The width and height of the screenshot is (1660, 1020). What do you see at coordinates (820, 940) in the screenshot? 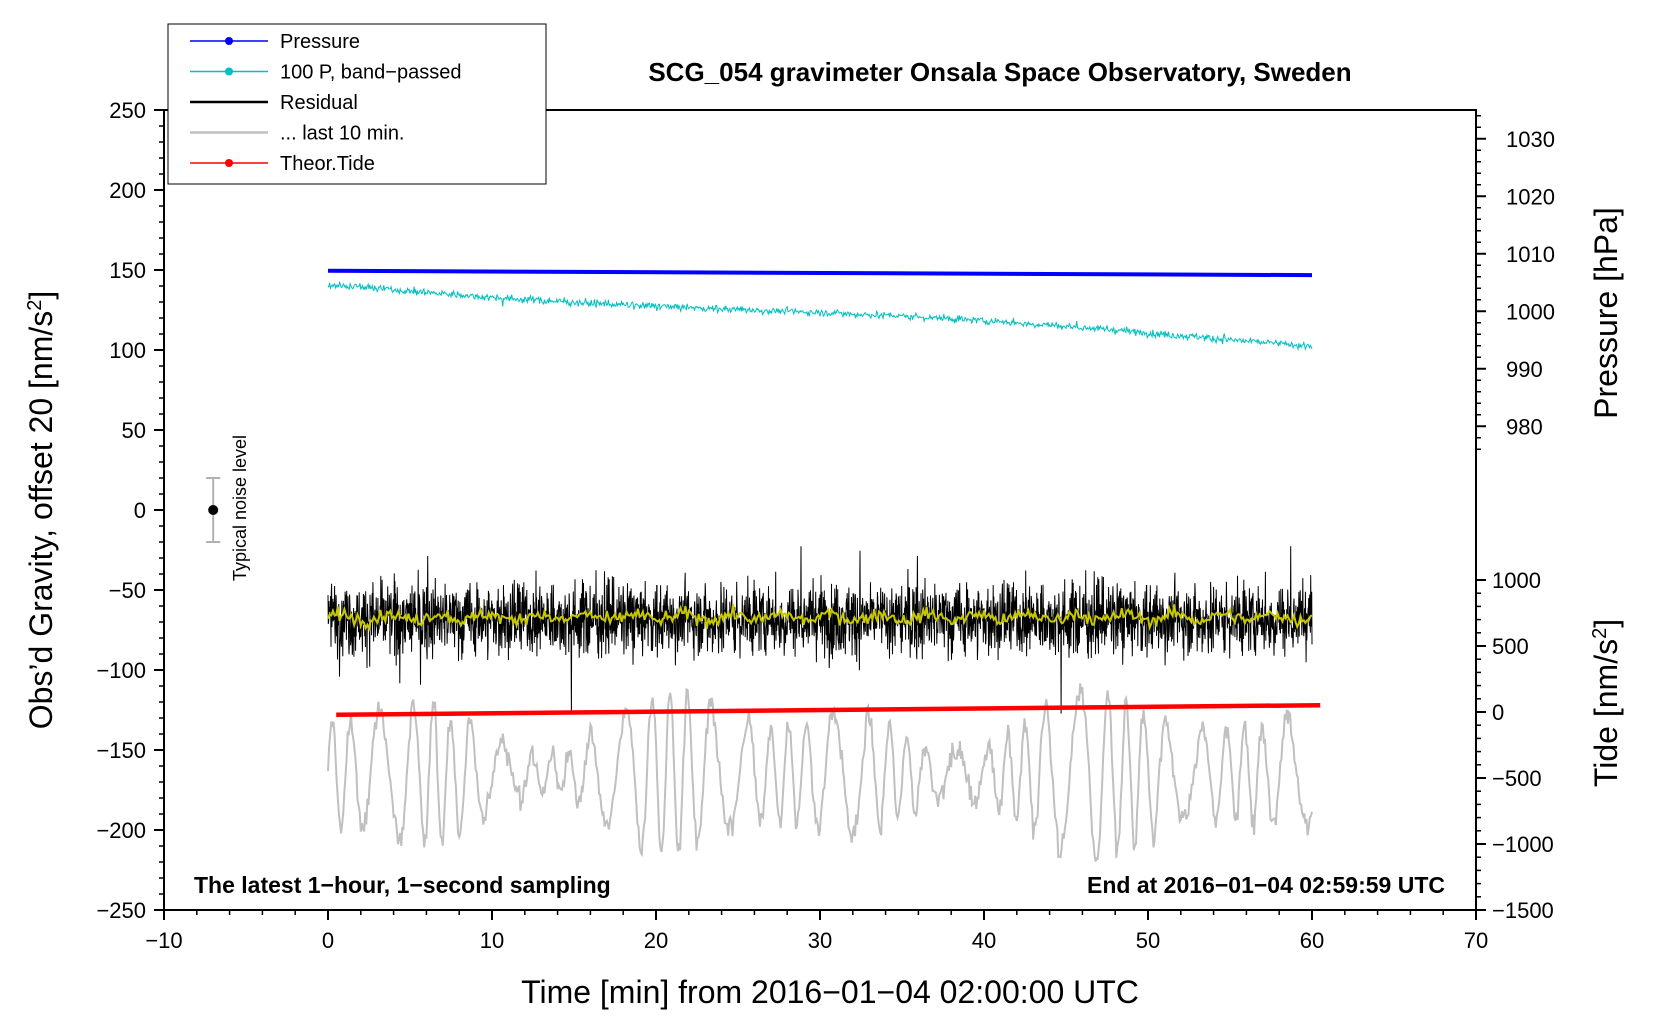
I see `x-tick-label-4: 30` at bounding box center [820, 940].